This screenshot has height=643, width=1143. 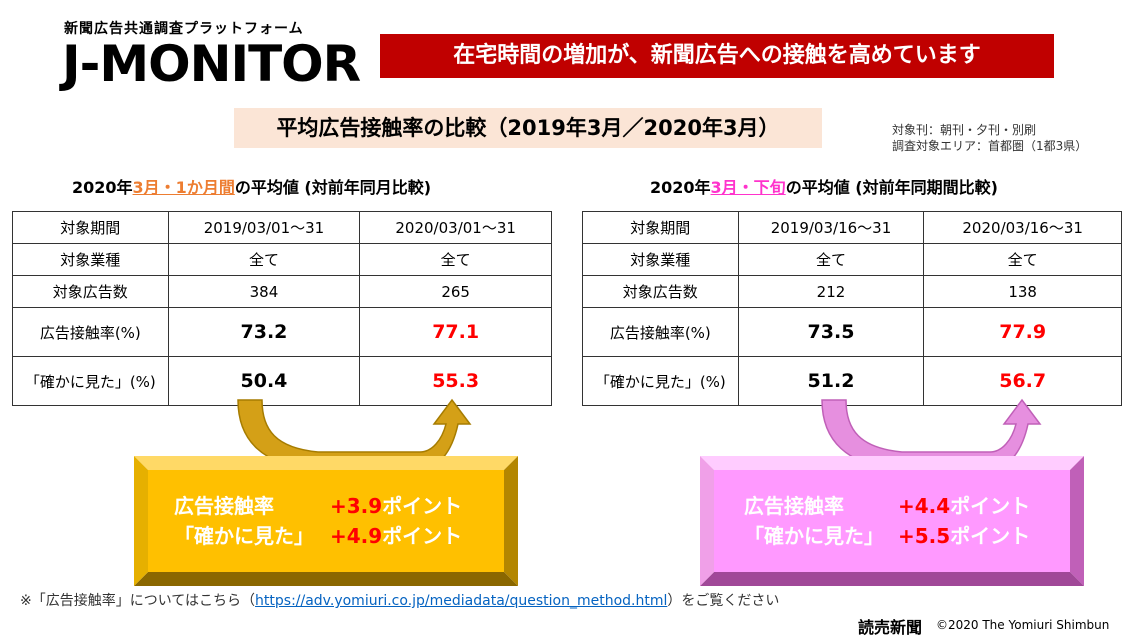 I want to click on note-survey-area: 調査対象エリア：首都圏（1都3県）, so click(x=990, y=146).